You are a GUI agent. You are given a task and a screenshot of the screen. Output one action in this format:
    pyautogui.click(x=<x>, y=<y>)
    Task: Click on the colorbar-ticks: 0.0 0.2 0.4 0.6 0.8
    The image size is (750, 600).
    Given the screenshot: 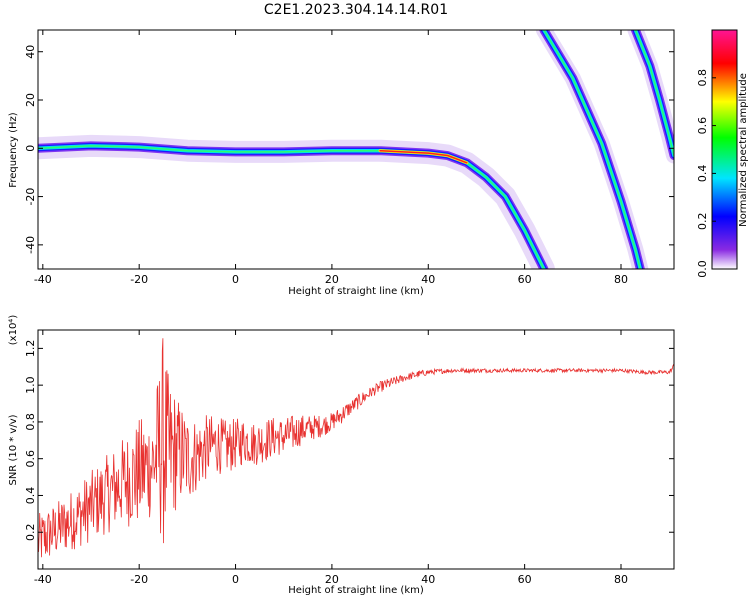 What is the action you would take?
    pyautogui.click(x=706, y=173)
    